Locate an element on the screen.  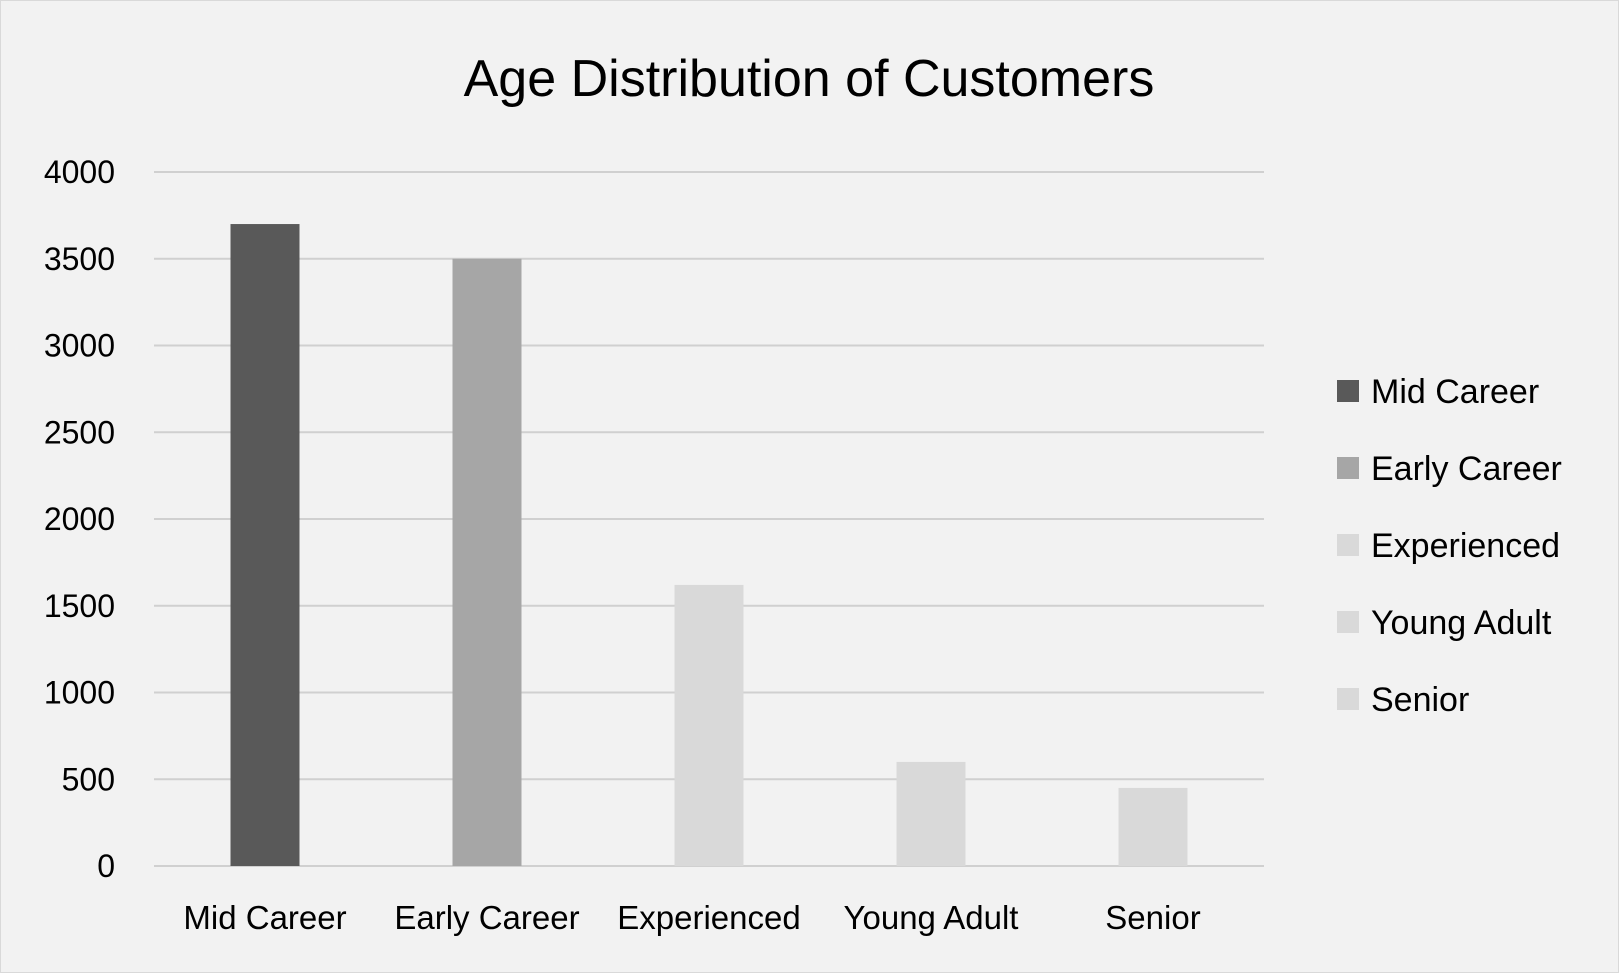
legend-label: Mid Career is located at coordinates (1455, 392).